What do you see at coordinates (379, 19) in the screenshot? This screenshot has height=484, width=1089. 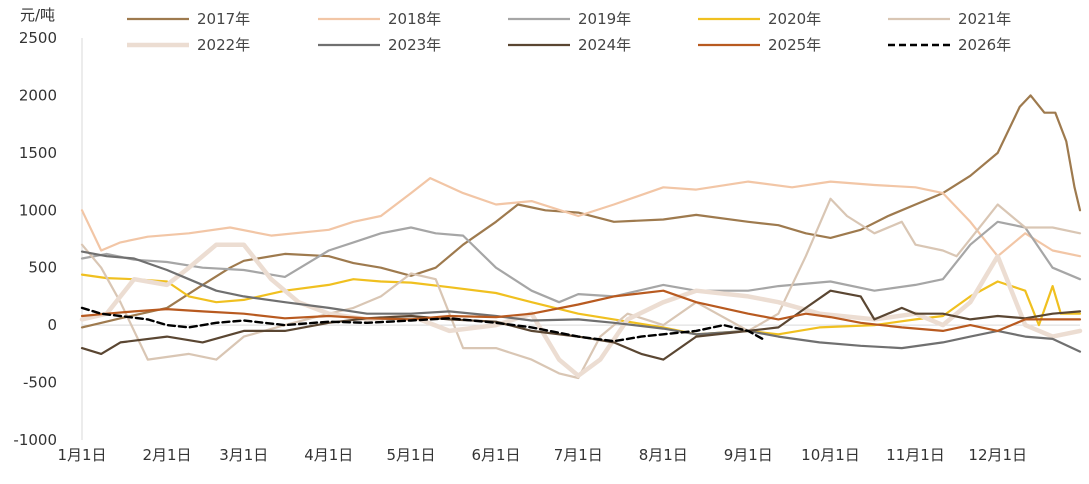 I see `legend-item: 2018年` at bounding box center [379, 19].